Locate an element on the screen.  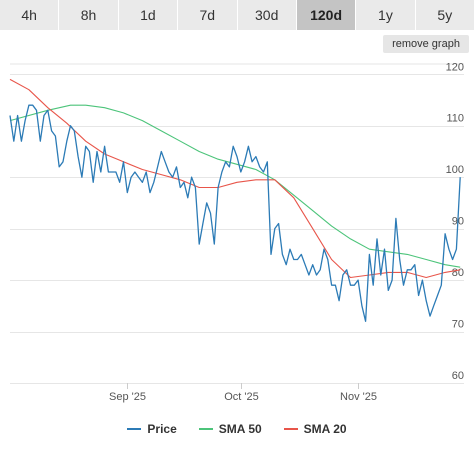
tab-8h: 8h is located at coordinates (89, 15).